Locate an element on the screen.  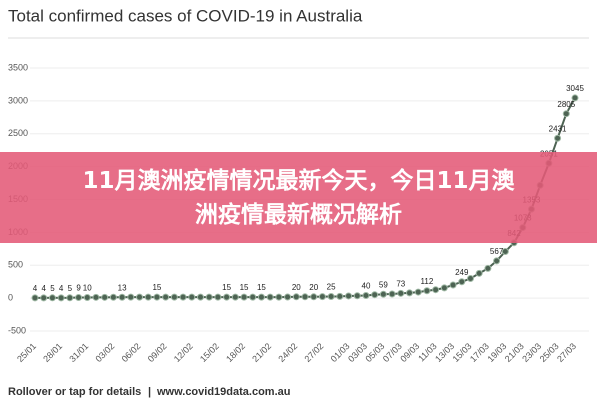
data-label: 25 is located at coordinates (331, 287).